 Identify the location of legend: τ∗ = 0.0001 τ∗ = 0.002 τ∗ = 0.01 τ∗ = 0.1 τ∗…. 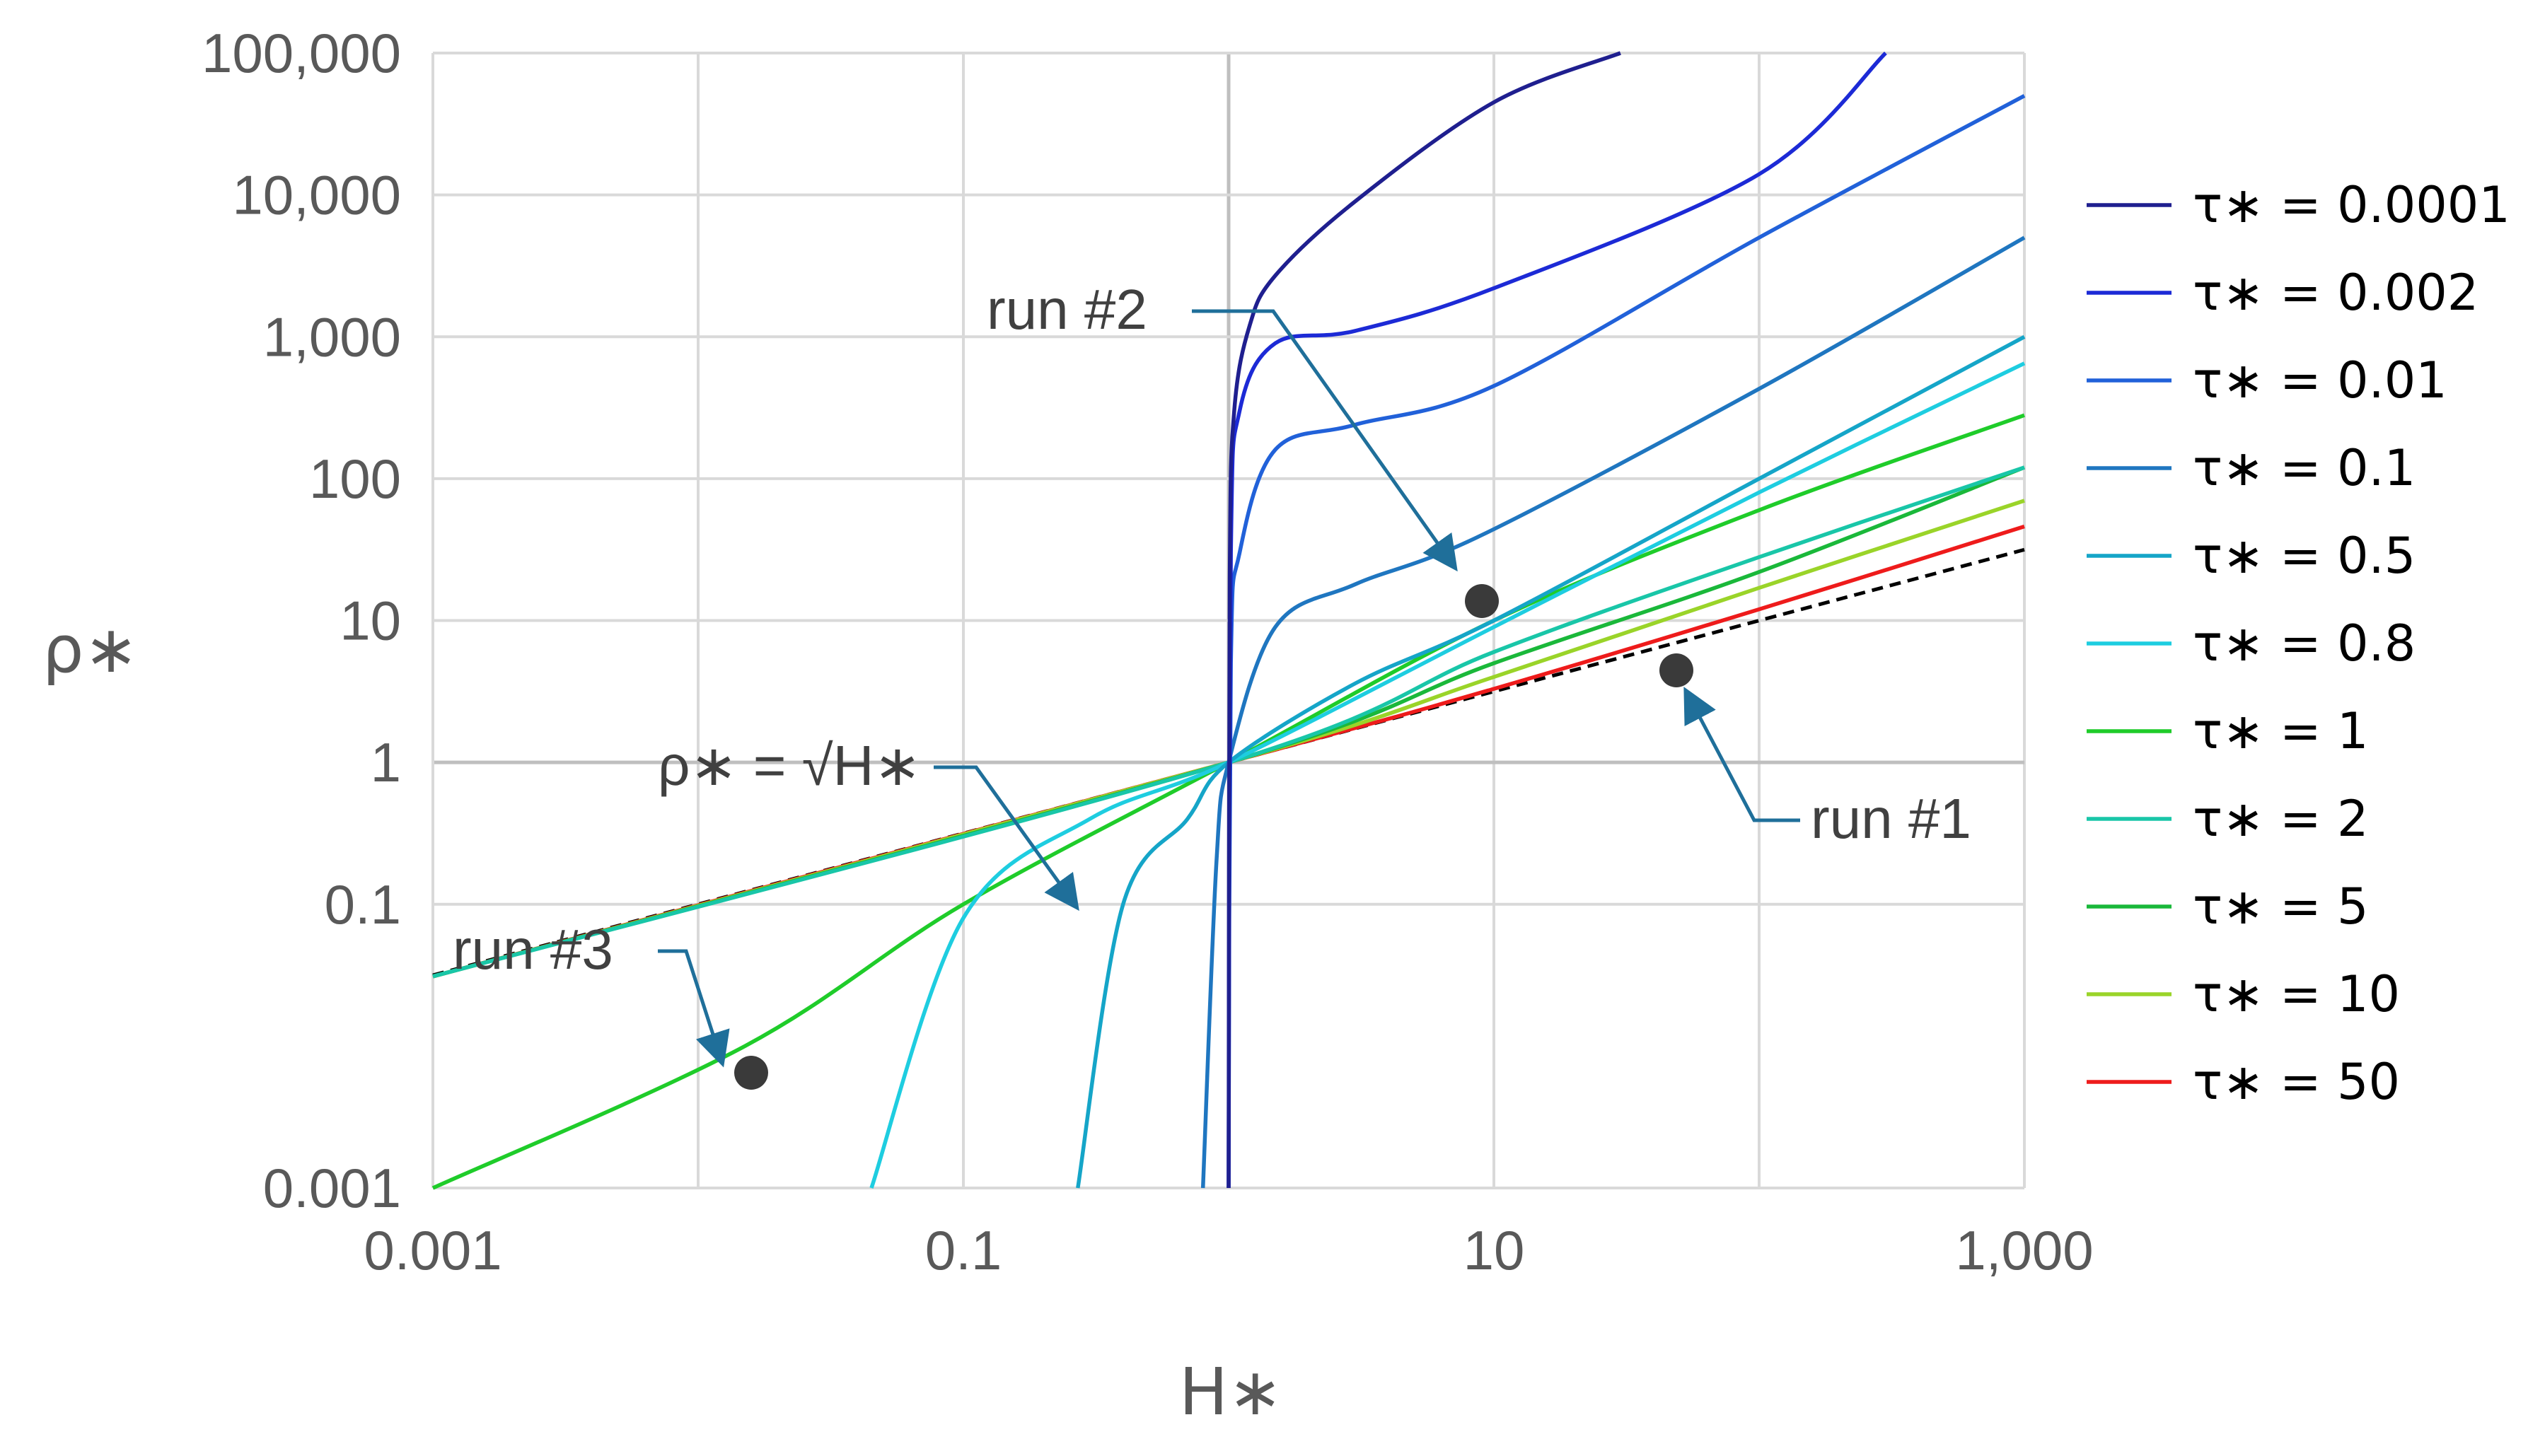
(2299, 644).